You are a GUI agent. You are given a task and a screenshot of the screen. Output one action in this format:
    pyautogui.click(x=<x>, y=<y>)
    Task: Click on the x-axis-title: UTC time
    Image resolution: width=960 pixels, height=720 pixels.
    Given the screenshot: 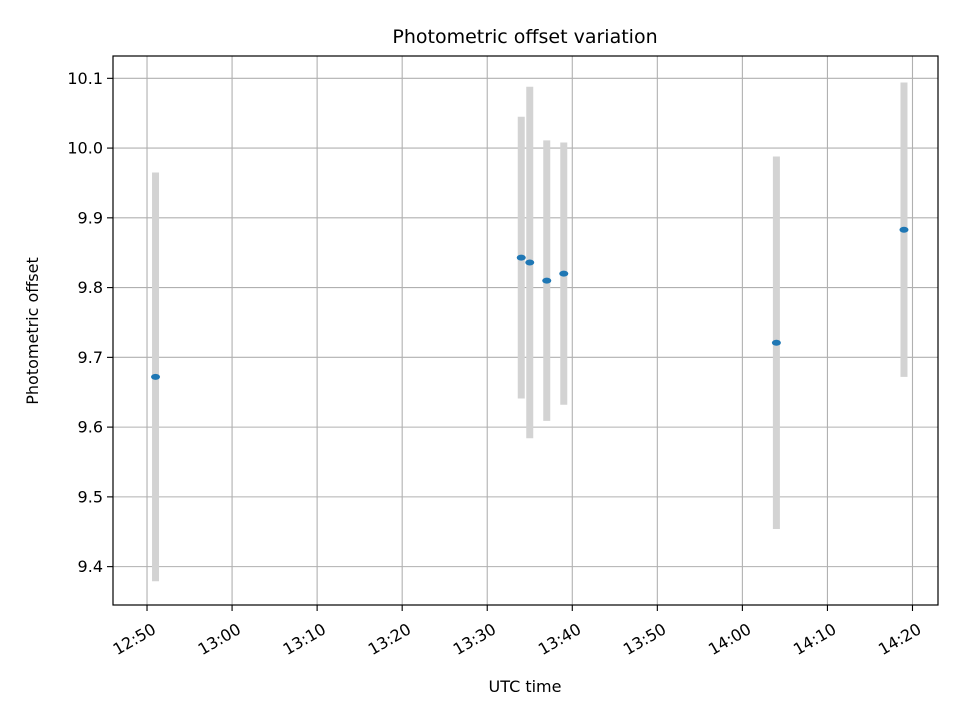 What is the action you would take?
    pyautogui.click(x=525, y=686)
    